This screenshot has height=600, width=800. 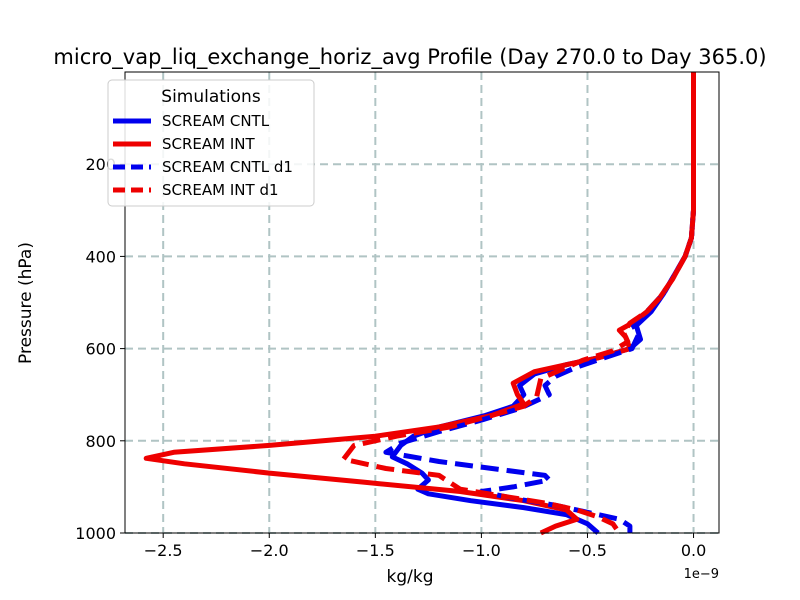 What do you see at coordinates (95, 533) in the screenshot?
I see `y-tick-label: 1000` at bounding box center [95, 533].